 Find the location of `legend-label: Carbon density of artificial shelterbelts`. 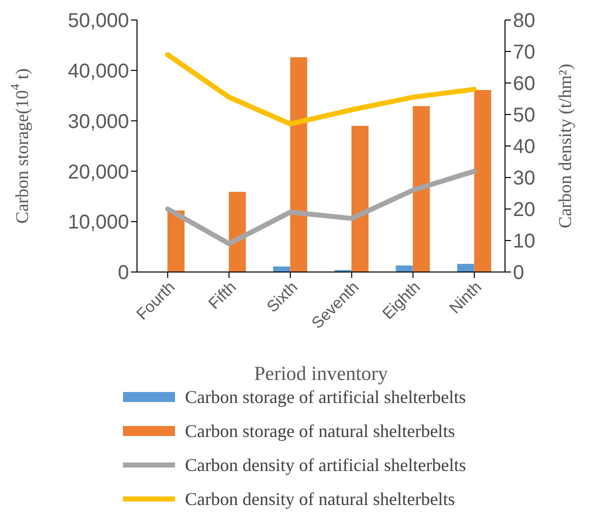

legend-label: Carbon density of artificial shelterbelts is located at coordinates (325, 465).